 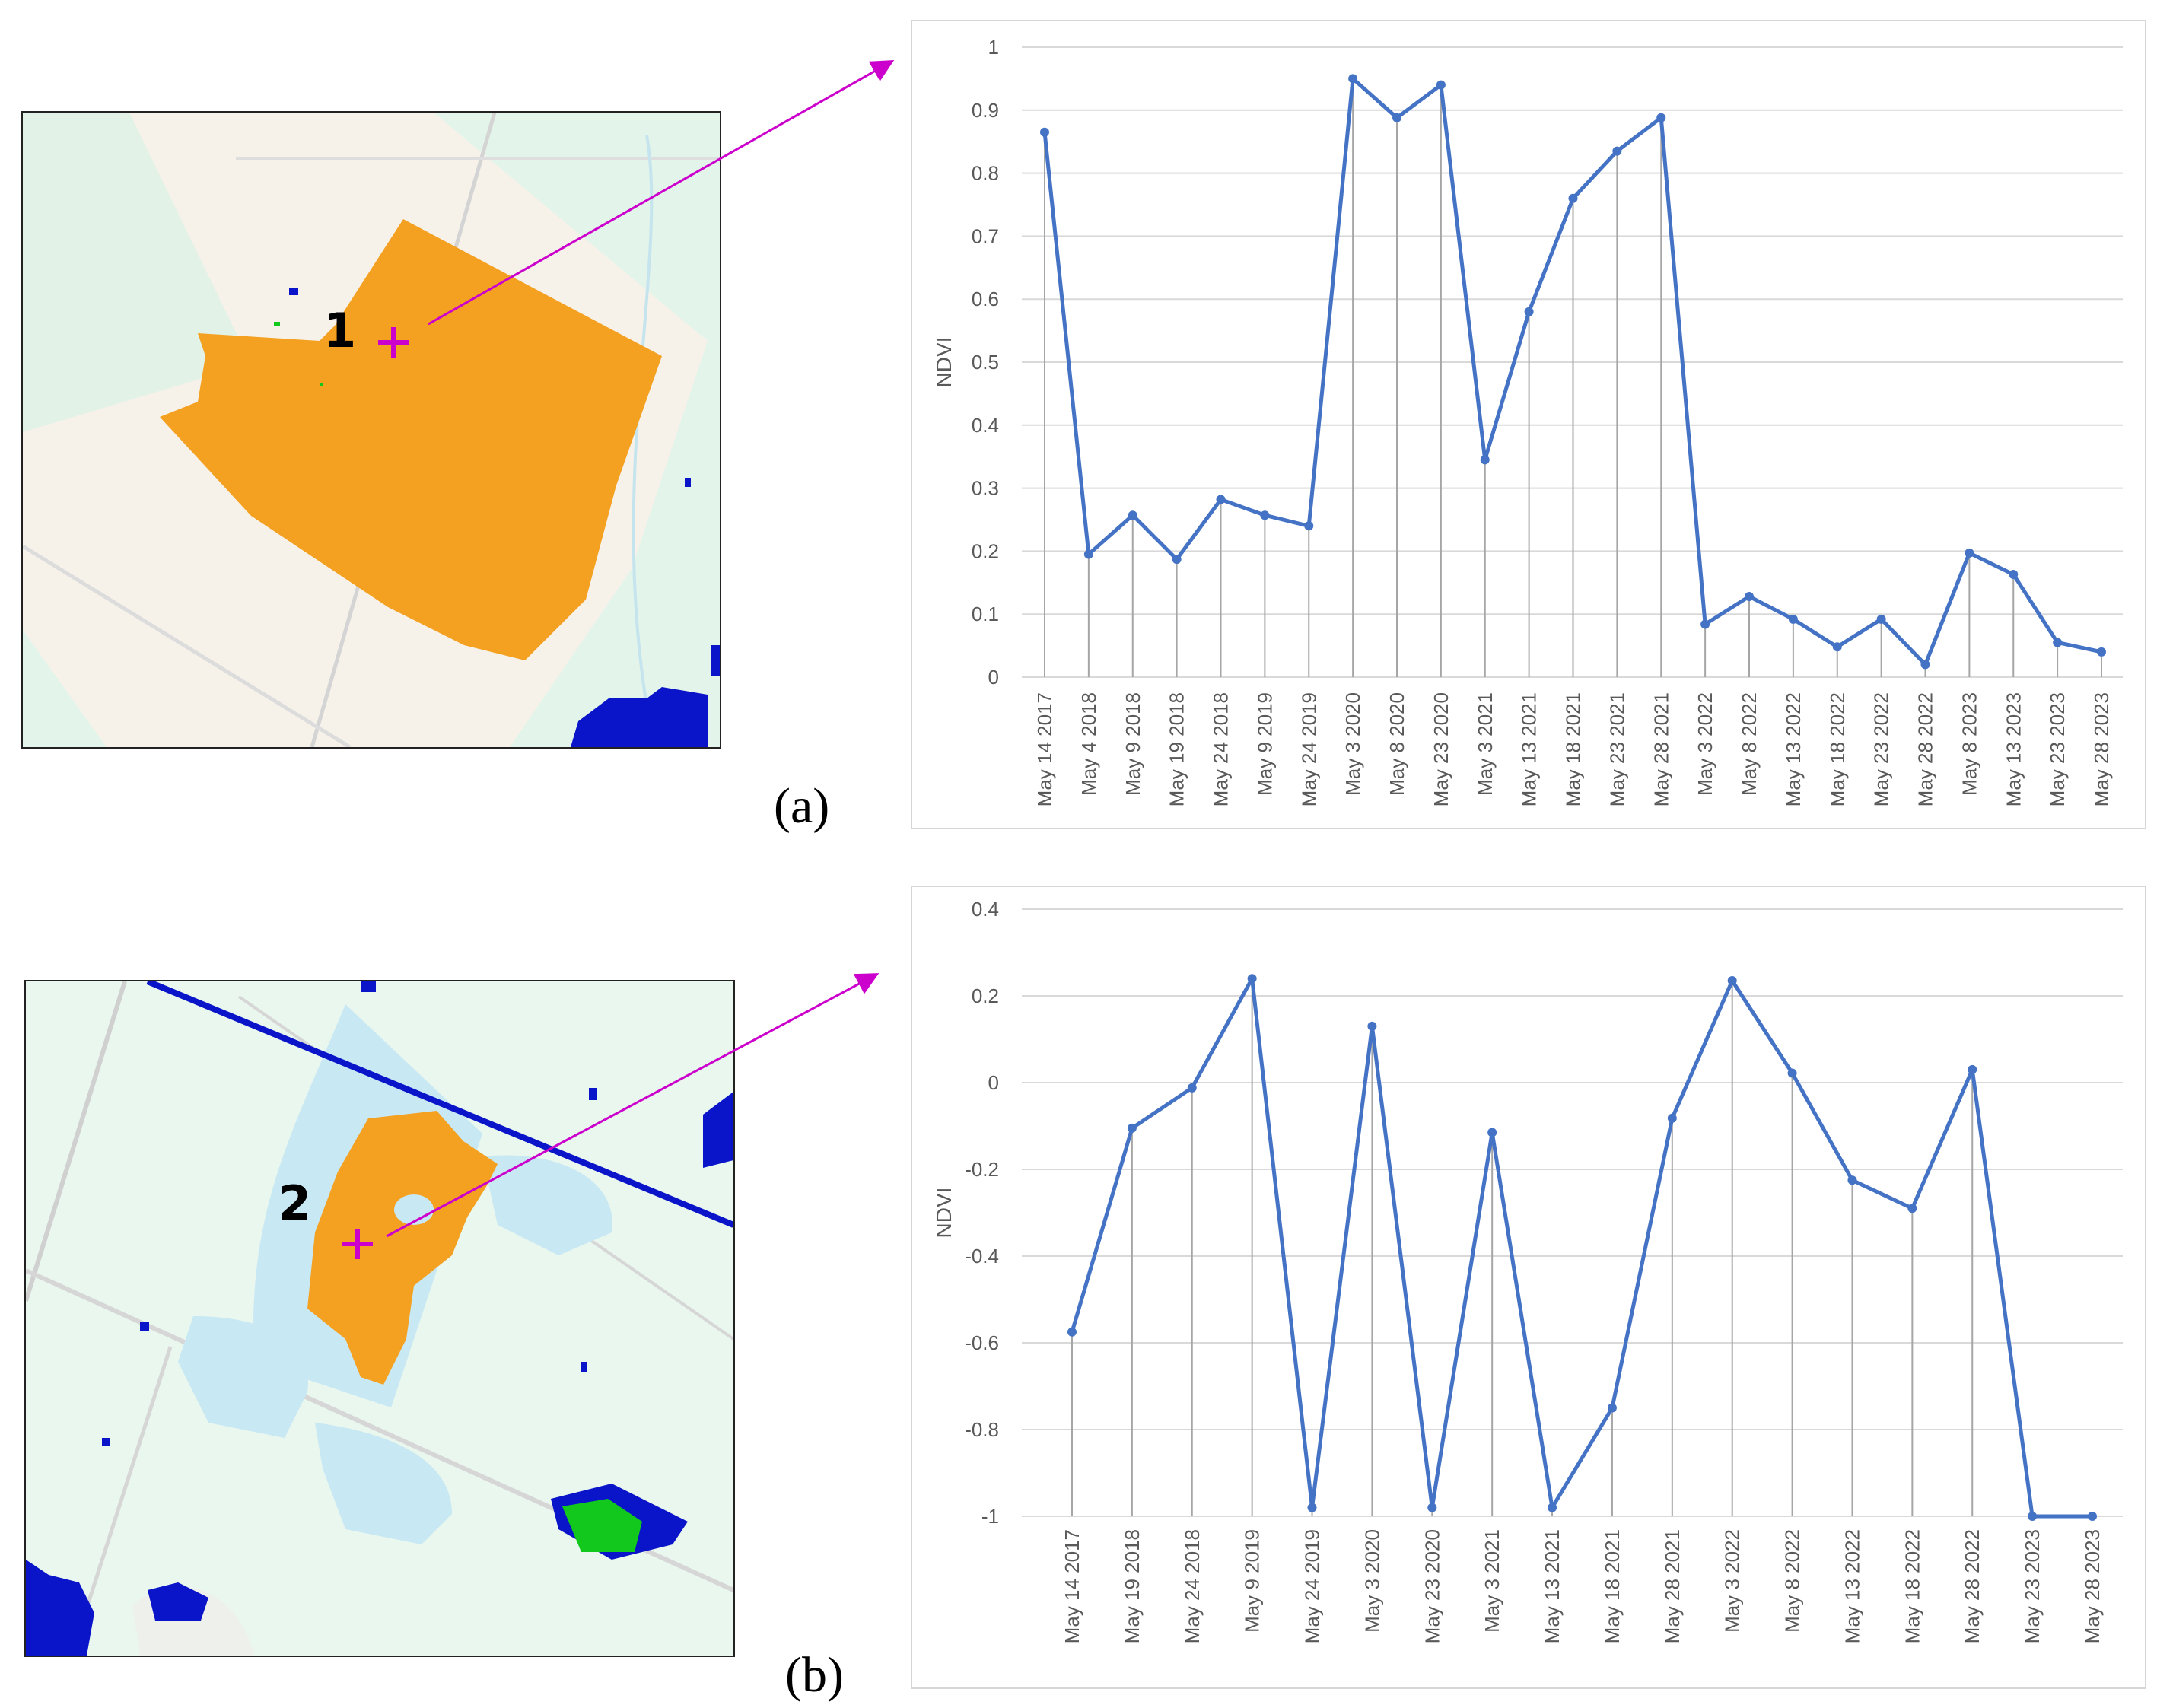 What do you see at coordinates (633, 1105) in the screenshot?
I see `arrow-b` at bounding box center [633, 1105].